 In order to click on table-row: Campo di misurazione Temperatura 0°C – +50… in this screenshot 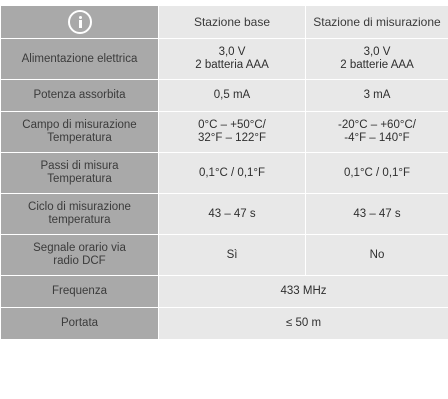, I will do `click(224, 132)`.